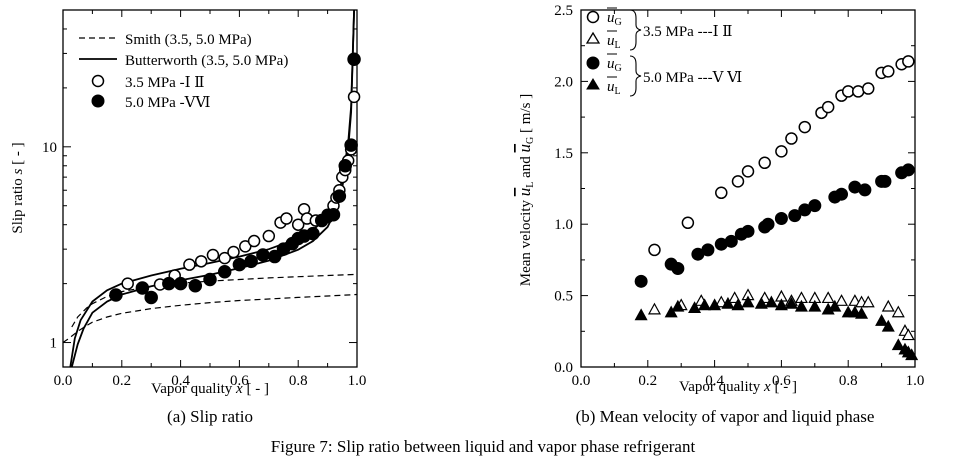 The image size is (966, 465). What do you see at coordinates (98, 101) in the screenshot?
I see `legend-50mpa-marker` at bounding box center [98, 101].